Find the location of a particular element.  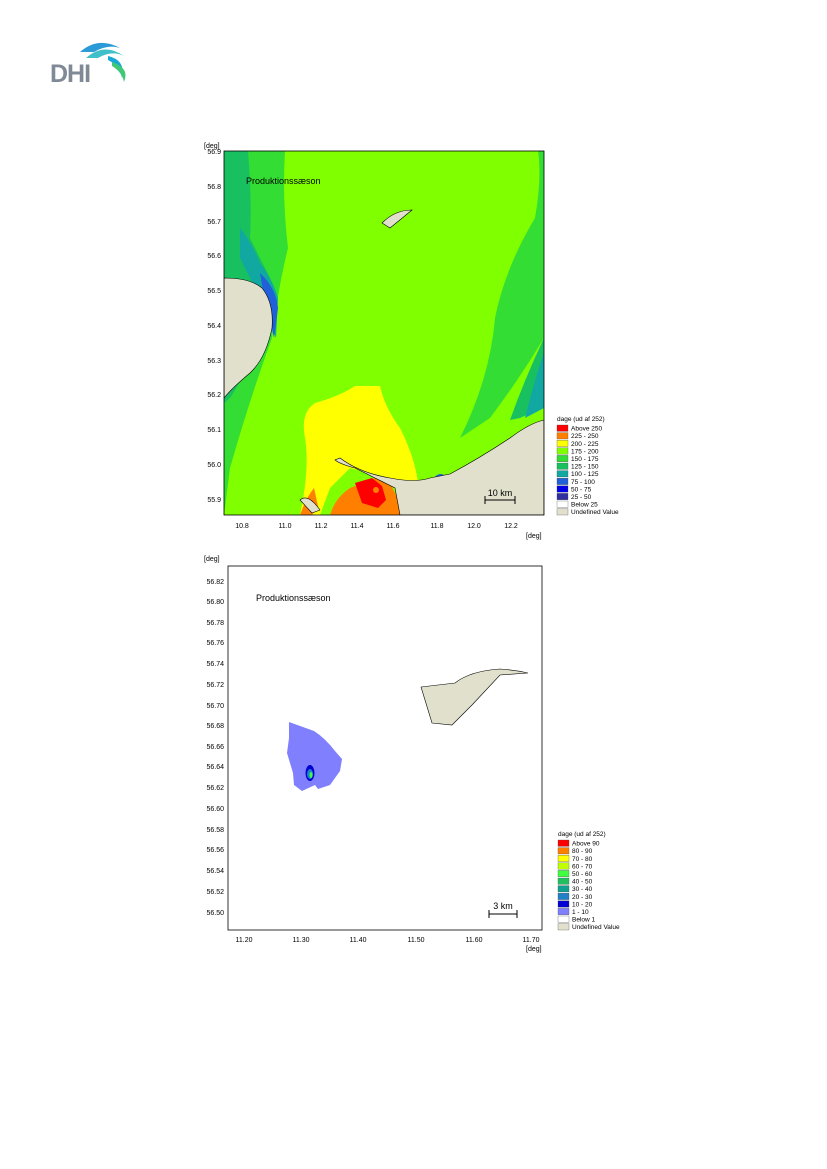

map1-x-tick: 11.6 is located at coordinates (392, 526).